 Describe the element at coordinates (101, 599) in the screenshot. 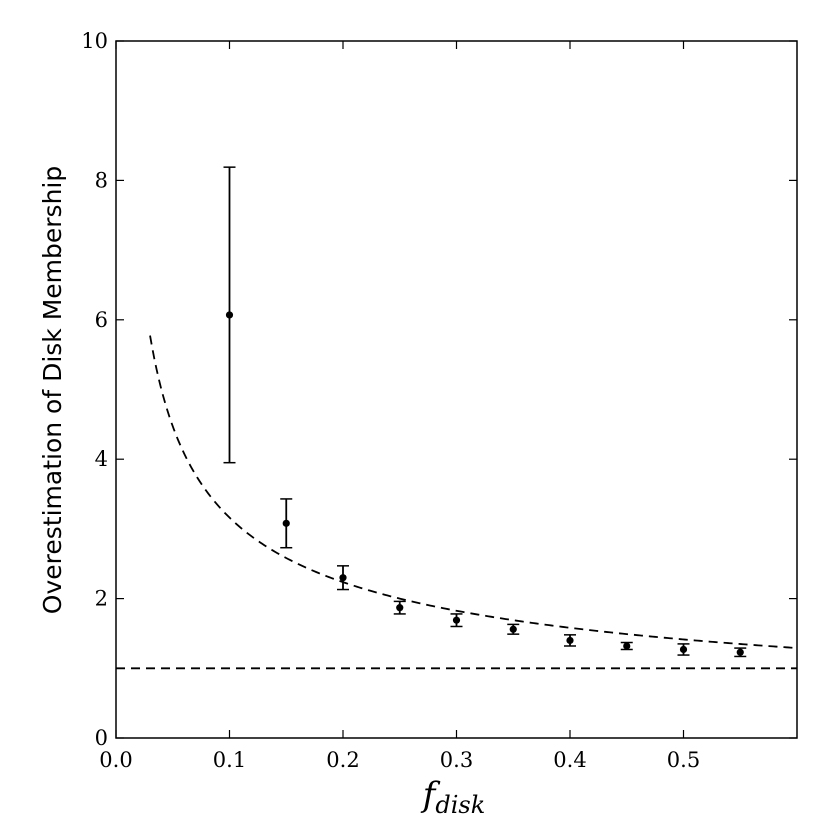

I see `y-tick-label-1: 2` at that location.